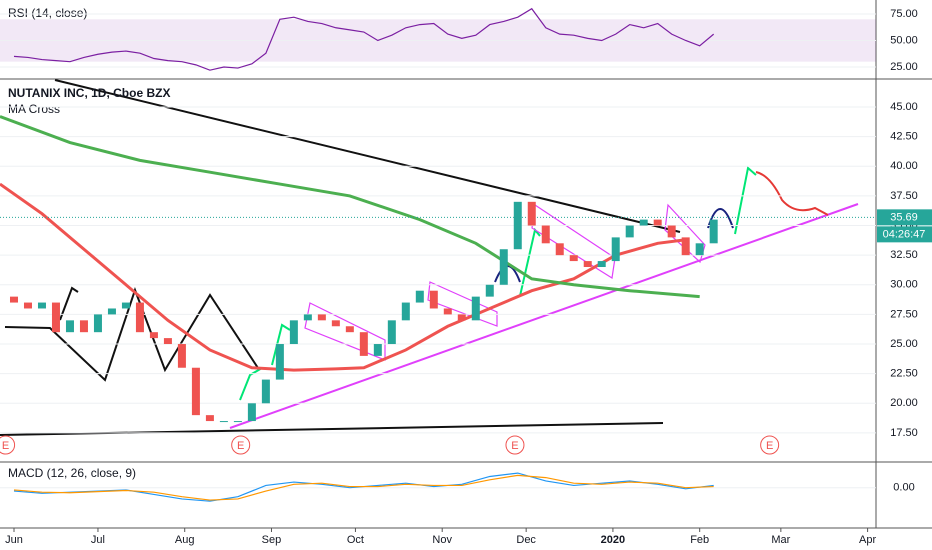  Describe the element at coordinates (185, 540) in the screenshot. I see `x-tick-label: Aug` at that location.